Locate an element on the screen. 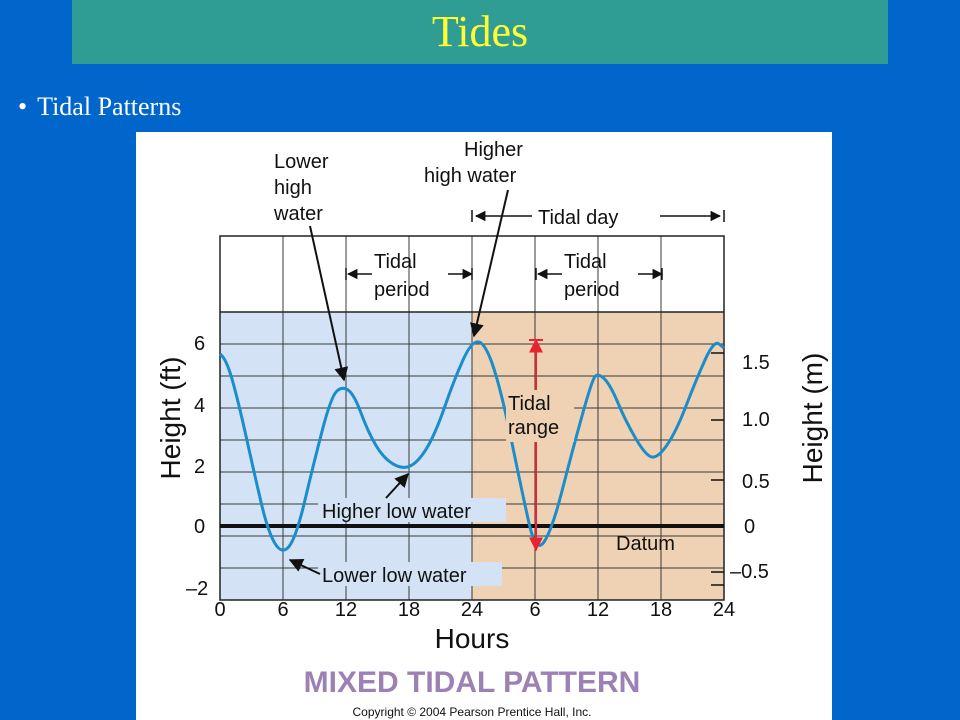 The height and width of the screenshot is (720, 960). right-tick-1.0: 1.0 is located at coordinates (756, 420).